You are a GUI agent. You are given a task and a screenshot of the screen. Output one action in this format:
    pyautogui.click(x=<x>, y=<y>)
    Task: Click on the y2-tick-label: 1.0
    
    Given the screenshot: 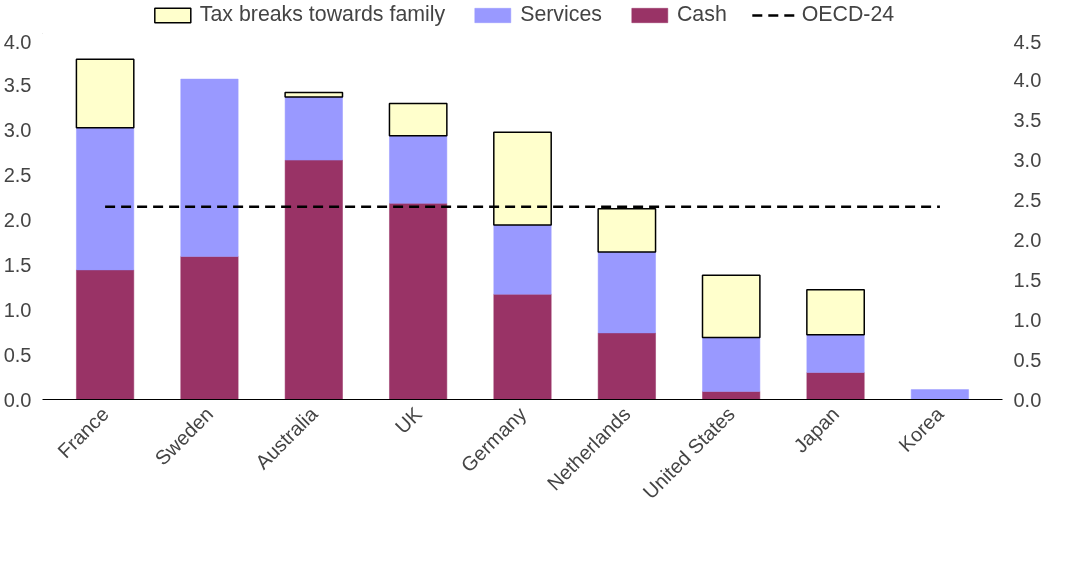 What is the action you would take?
    pyautogui.click(x=1027, y=319)
    